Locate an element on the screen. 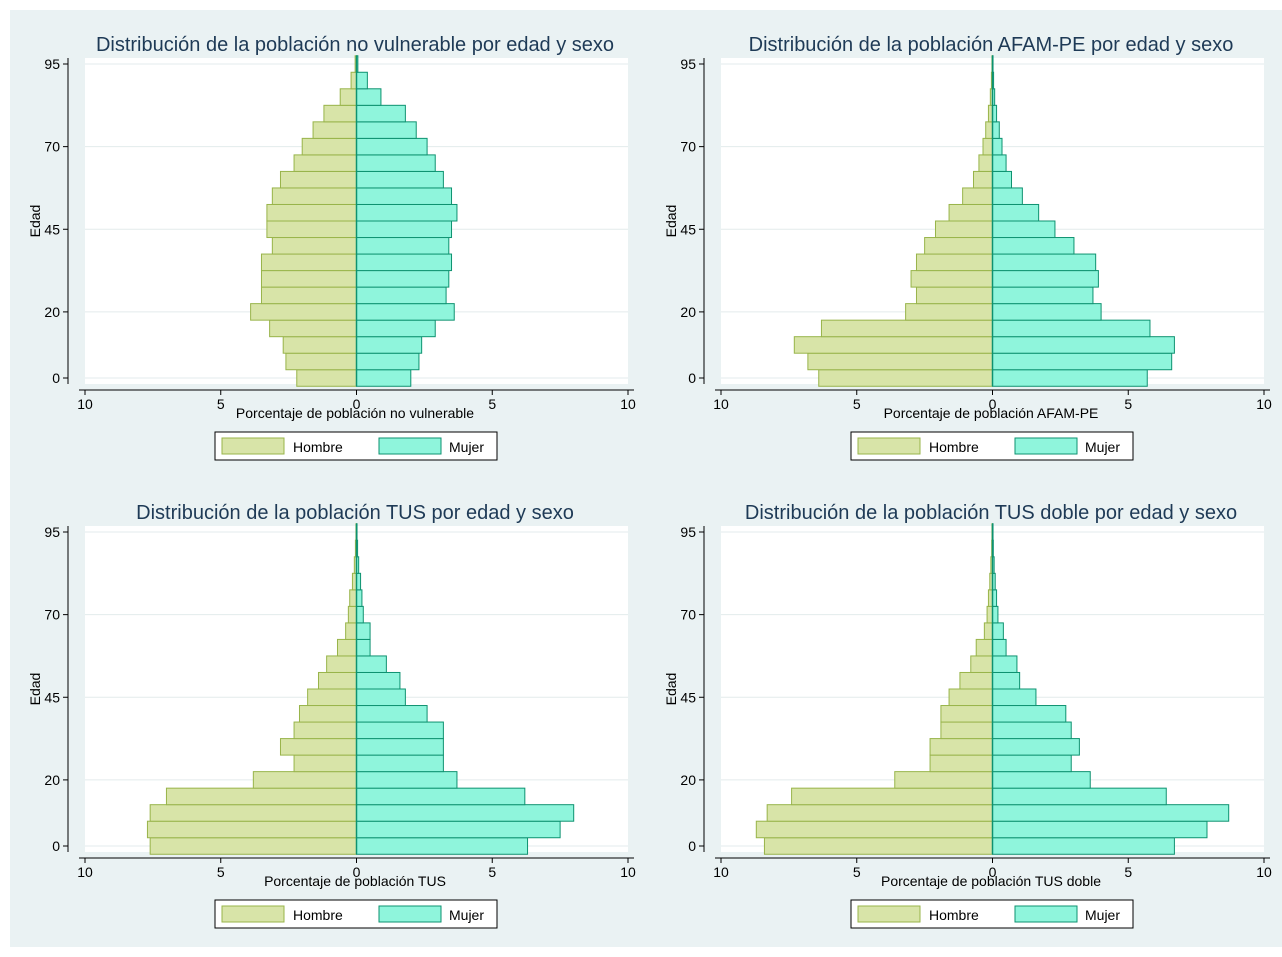  x-axis-label: Porcentaje de población AFAM-PE is located at coordinates (991, 413).